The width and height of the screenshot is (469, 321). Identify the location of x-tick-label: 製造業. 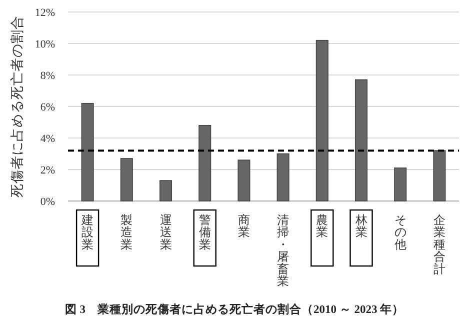
(126, 232).